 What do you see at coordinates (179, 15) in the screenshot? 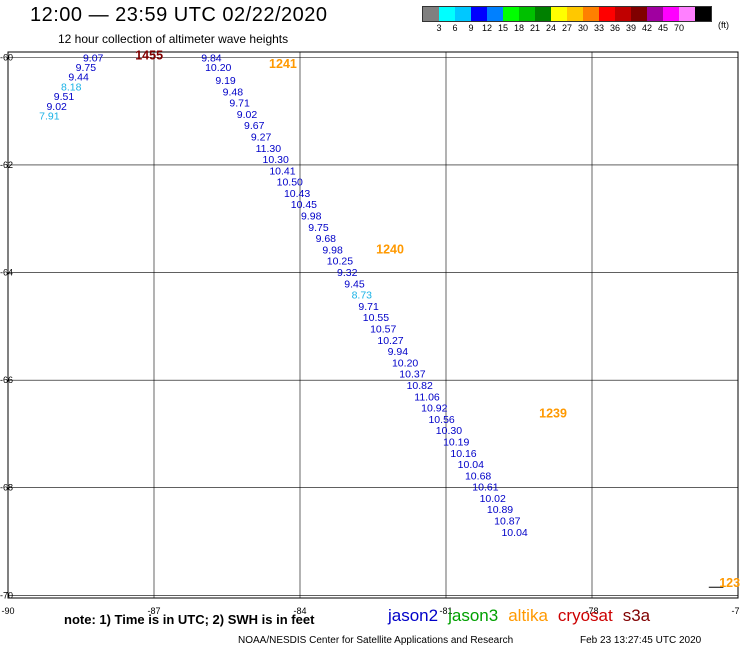
I see `map-title: 12:00 — 23:59 UTC 02/22/2020` at bounding box center [179, 15].